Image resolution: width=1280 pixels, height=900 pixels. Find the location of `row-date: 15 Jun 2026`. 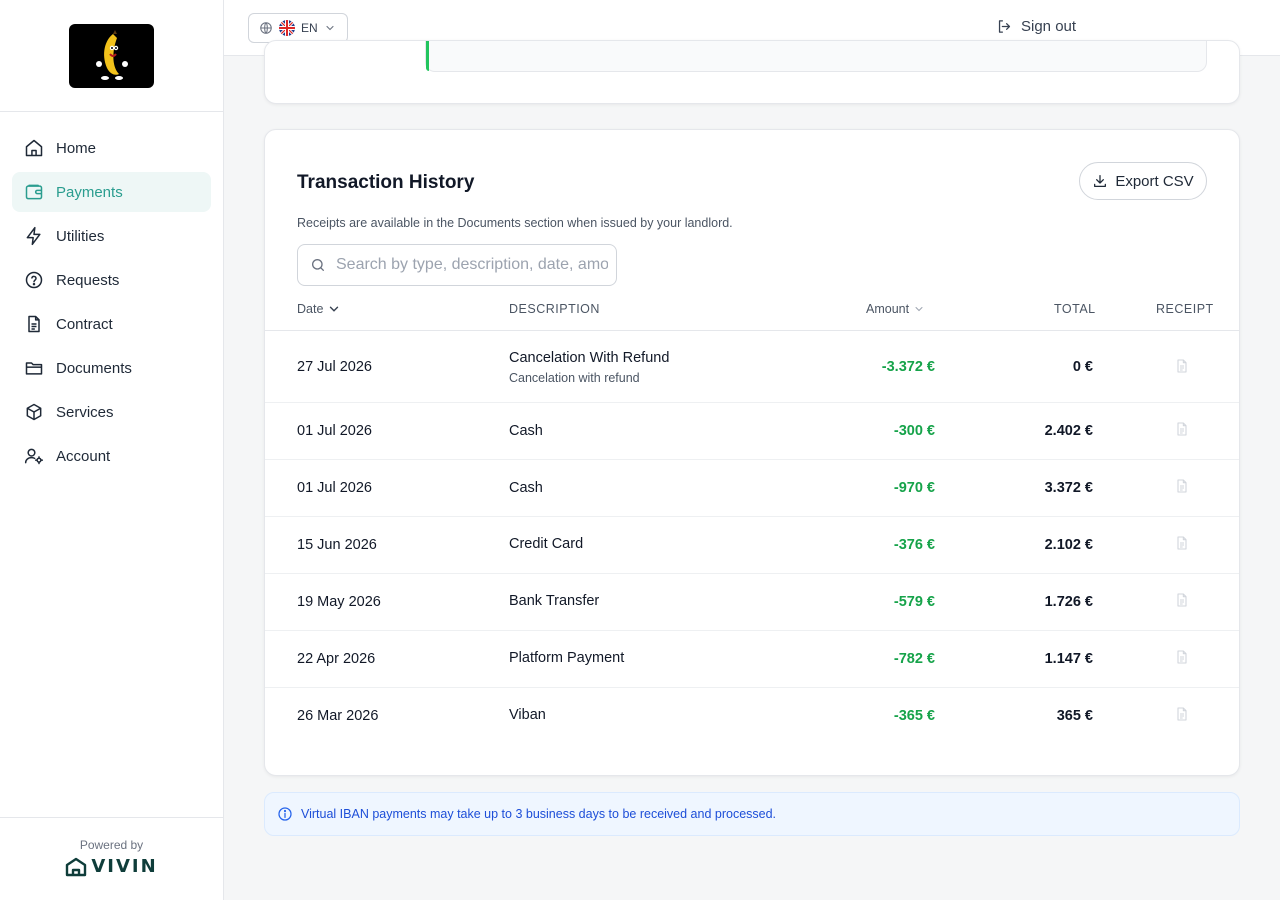

row-date: 15 Jun 2026 is located at coordinates (337, 545).